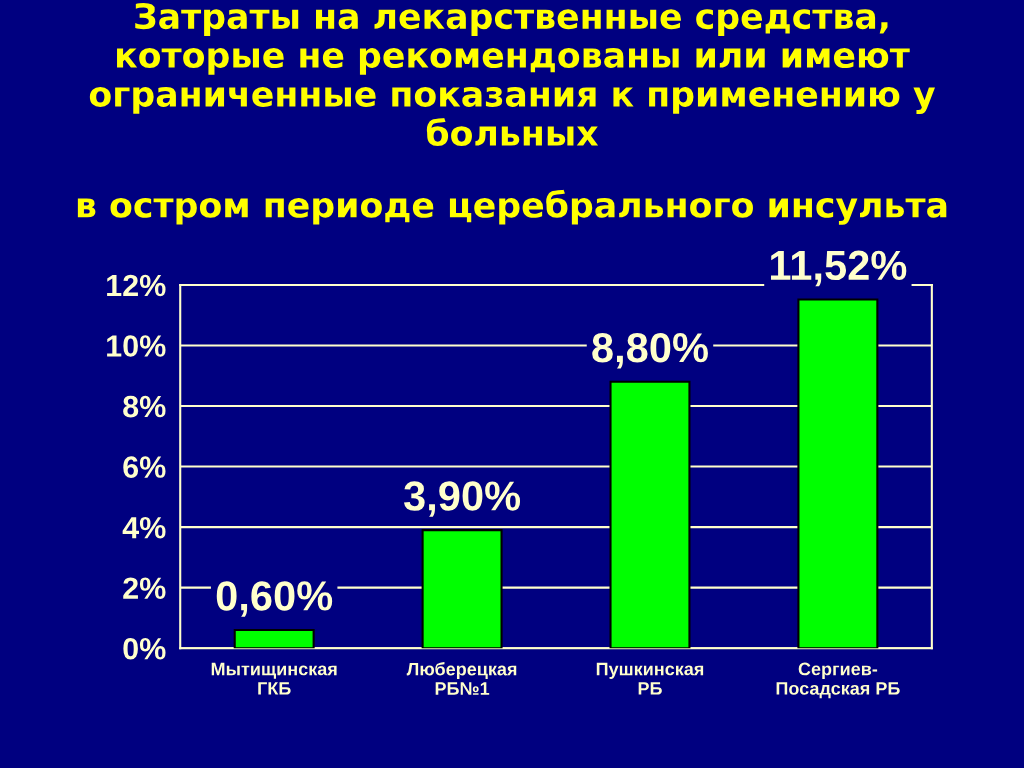  Describe the element at coordinates (839, 268) in the screenshot. I see `data-label: 11,52%` at that location.